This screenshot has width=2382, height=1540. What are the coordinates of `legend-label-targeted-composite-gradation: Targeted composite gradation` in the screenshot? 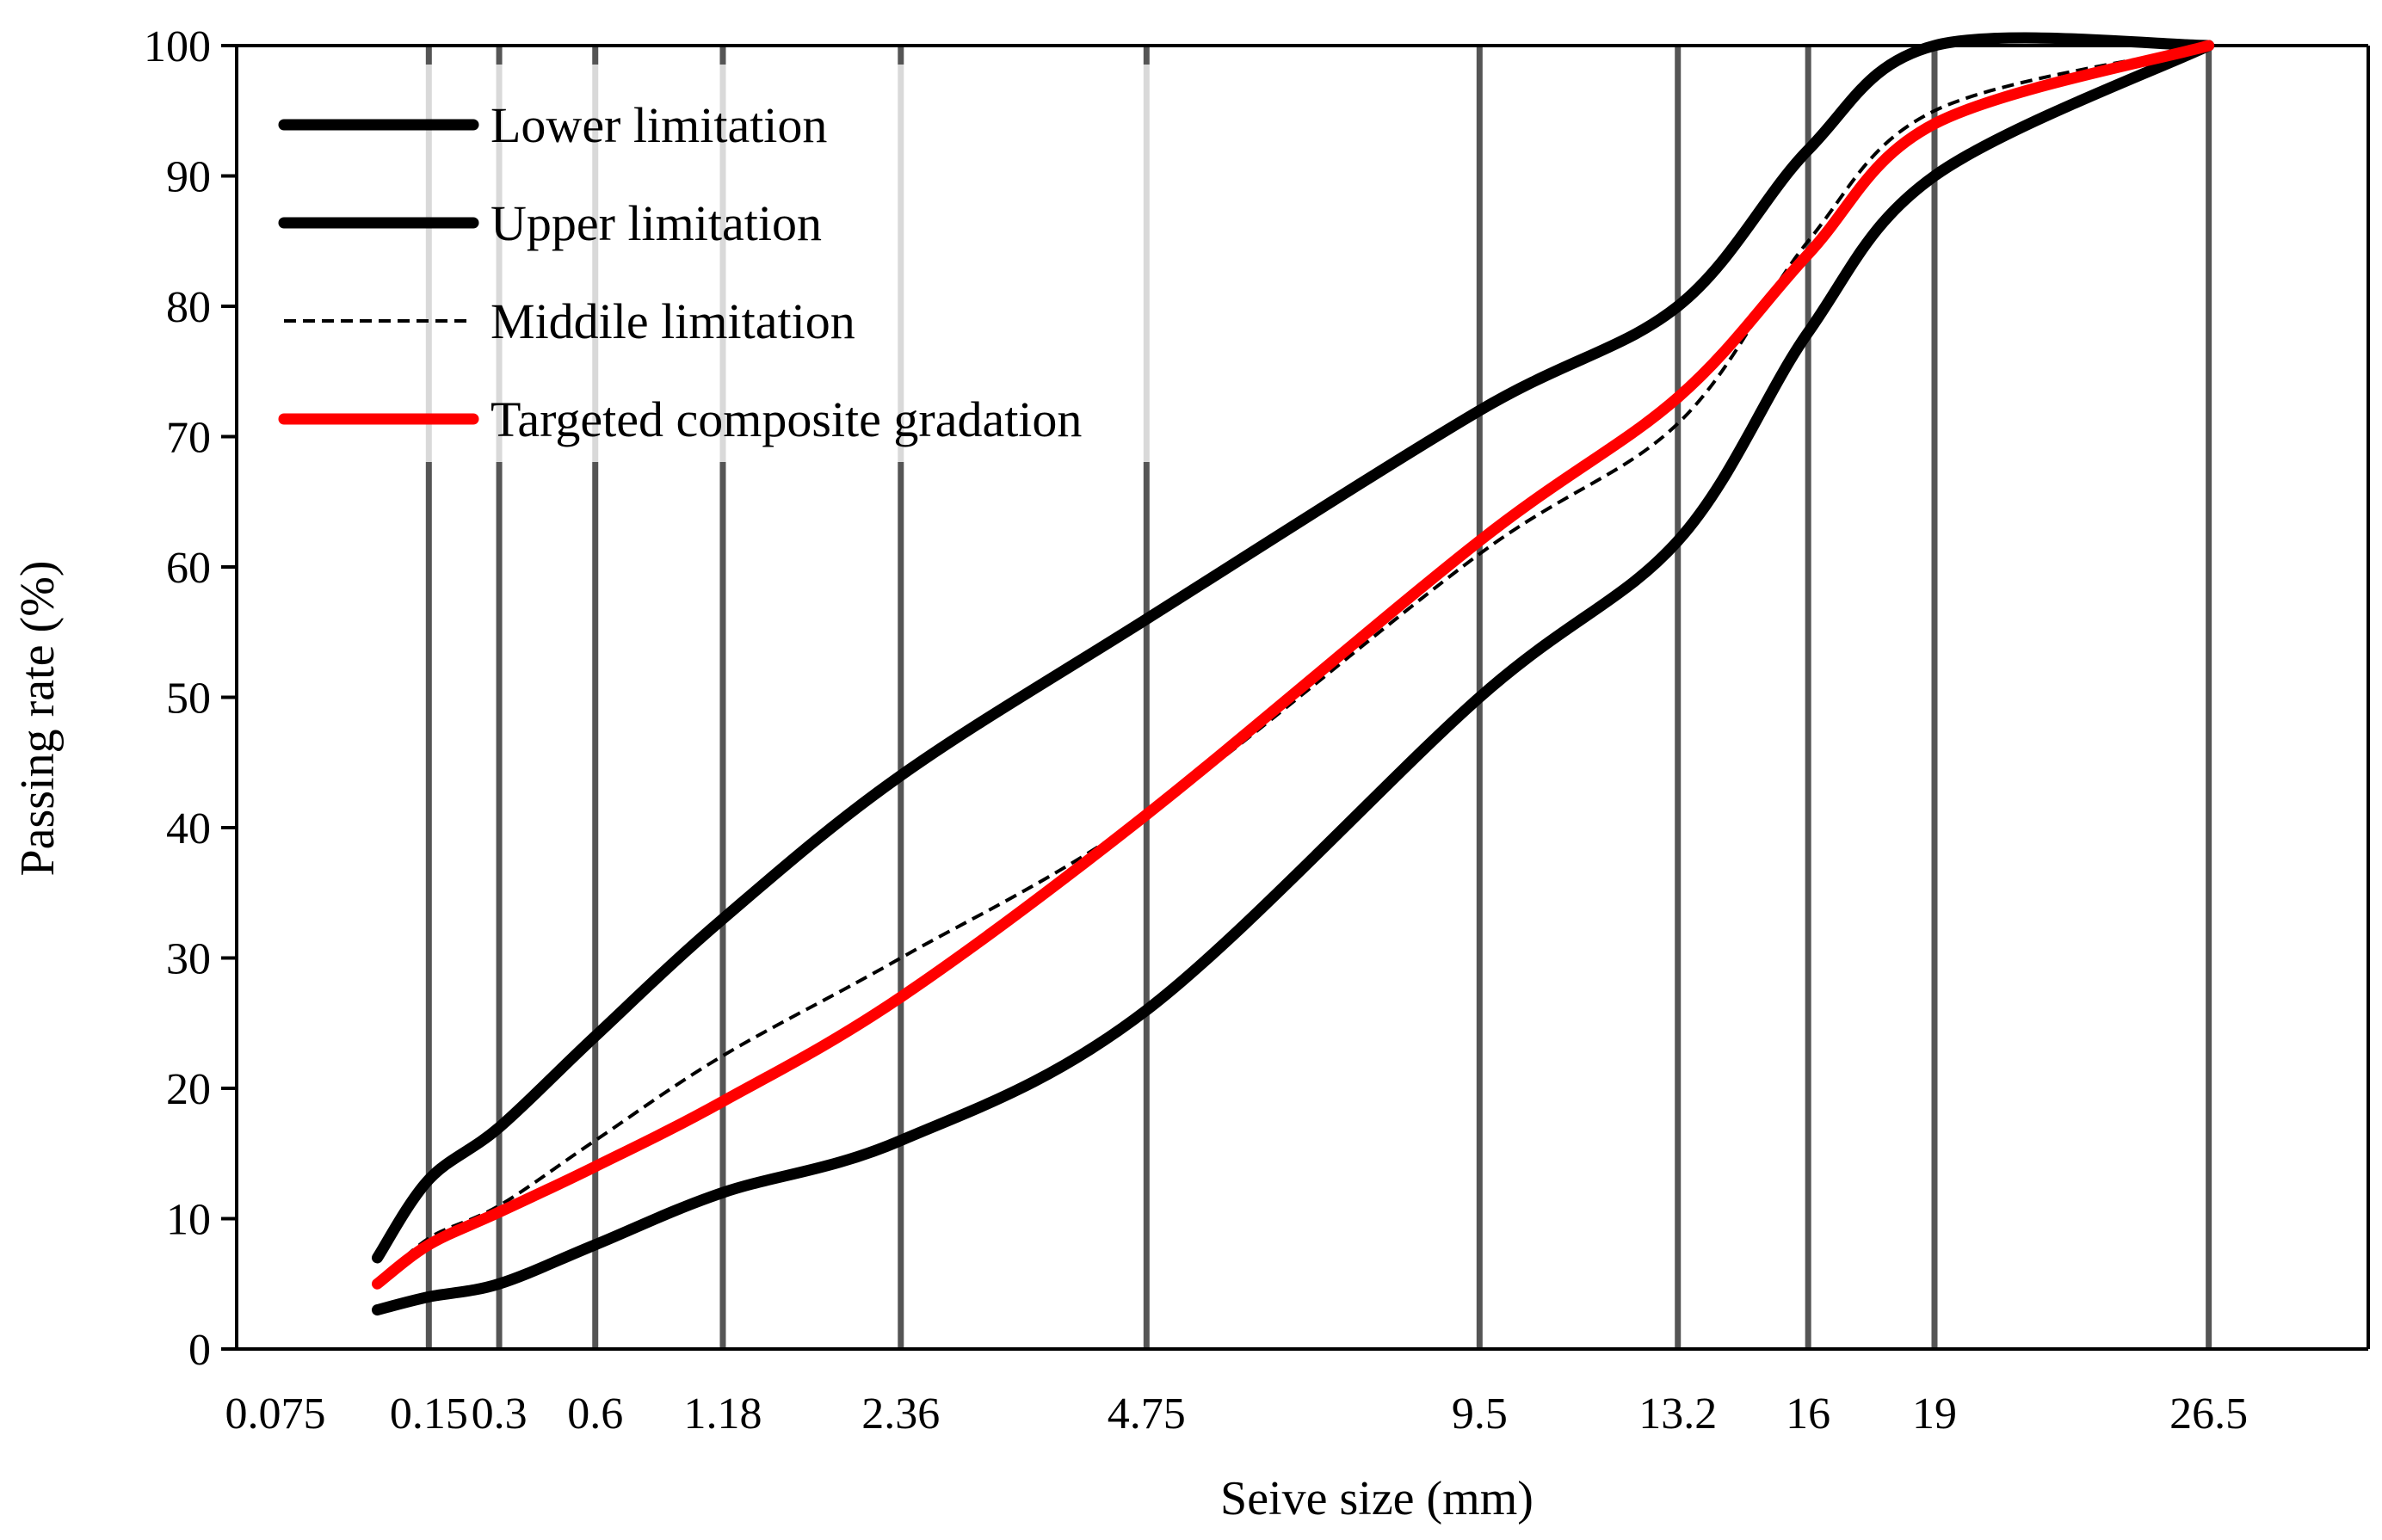 It's located at (786, 419).